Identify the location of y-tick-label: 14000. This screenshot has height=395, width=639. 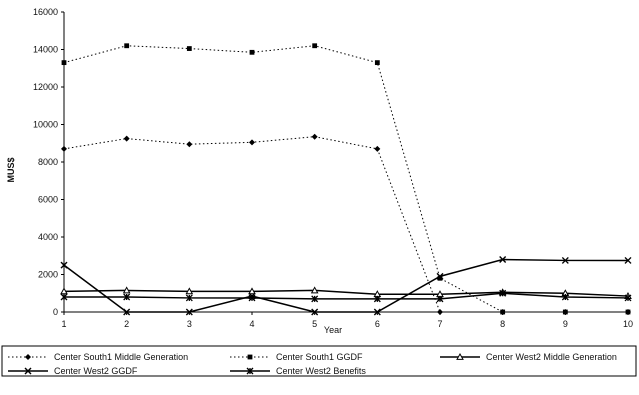
(45, 50).